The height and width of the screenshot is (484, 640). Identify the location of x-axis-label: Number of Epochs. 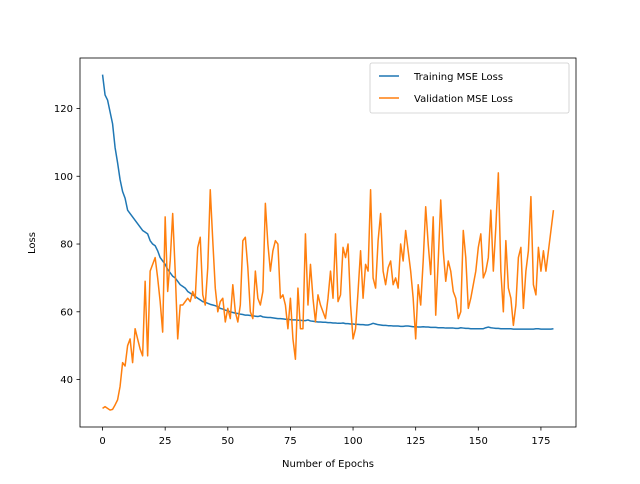
(328, 464).